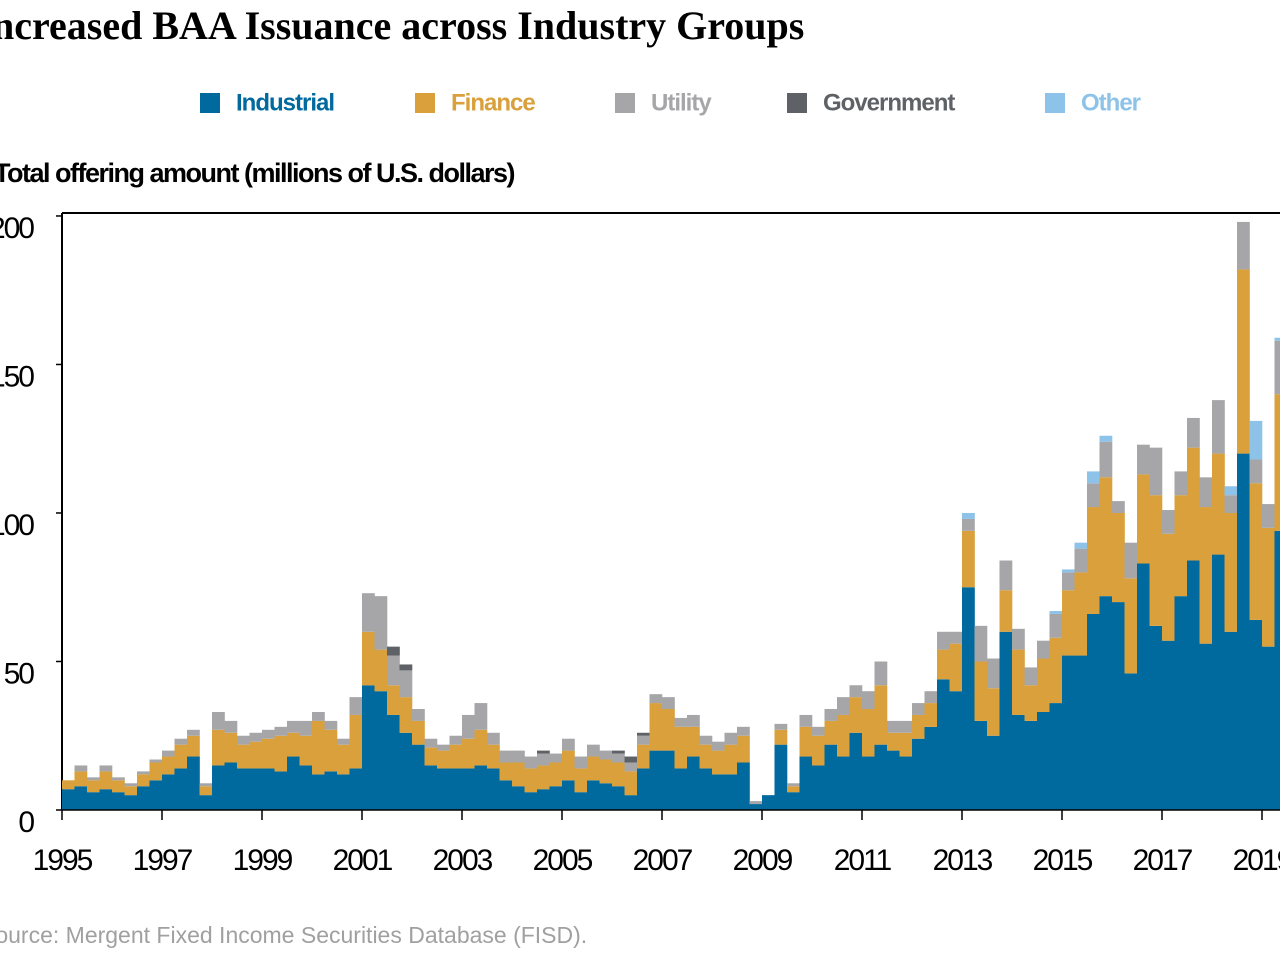 This screenshot has height=965, width=1280. What do you see at coordinates (463, 860) in the screenshot?
I see `x-tick-label: 2003` at bounding box center [463, 860].